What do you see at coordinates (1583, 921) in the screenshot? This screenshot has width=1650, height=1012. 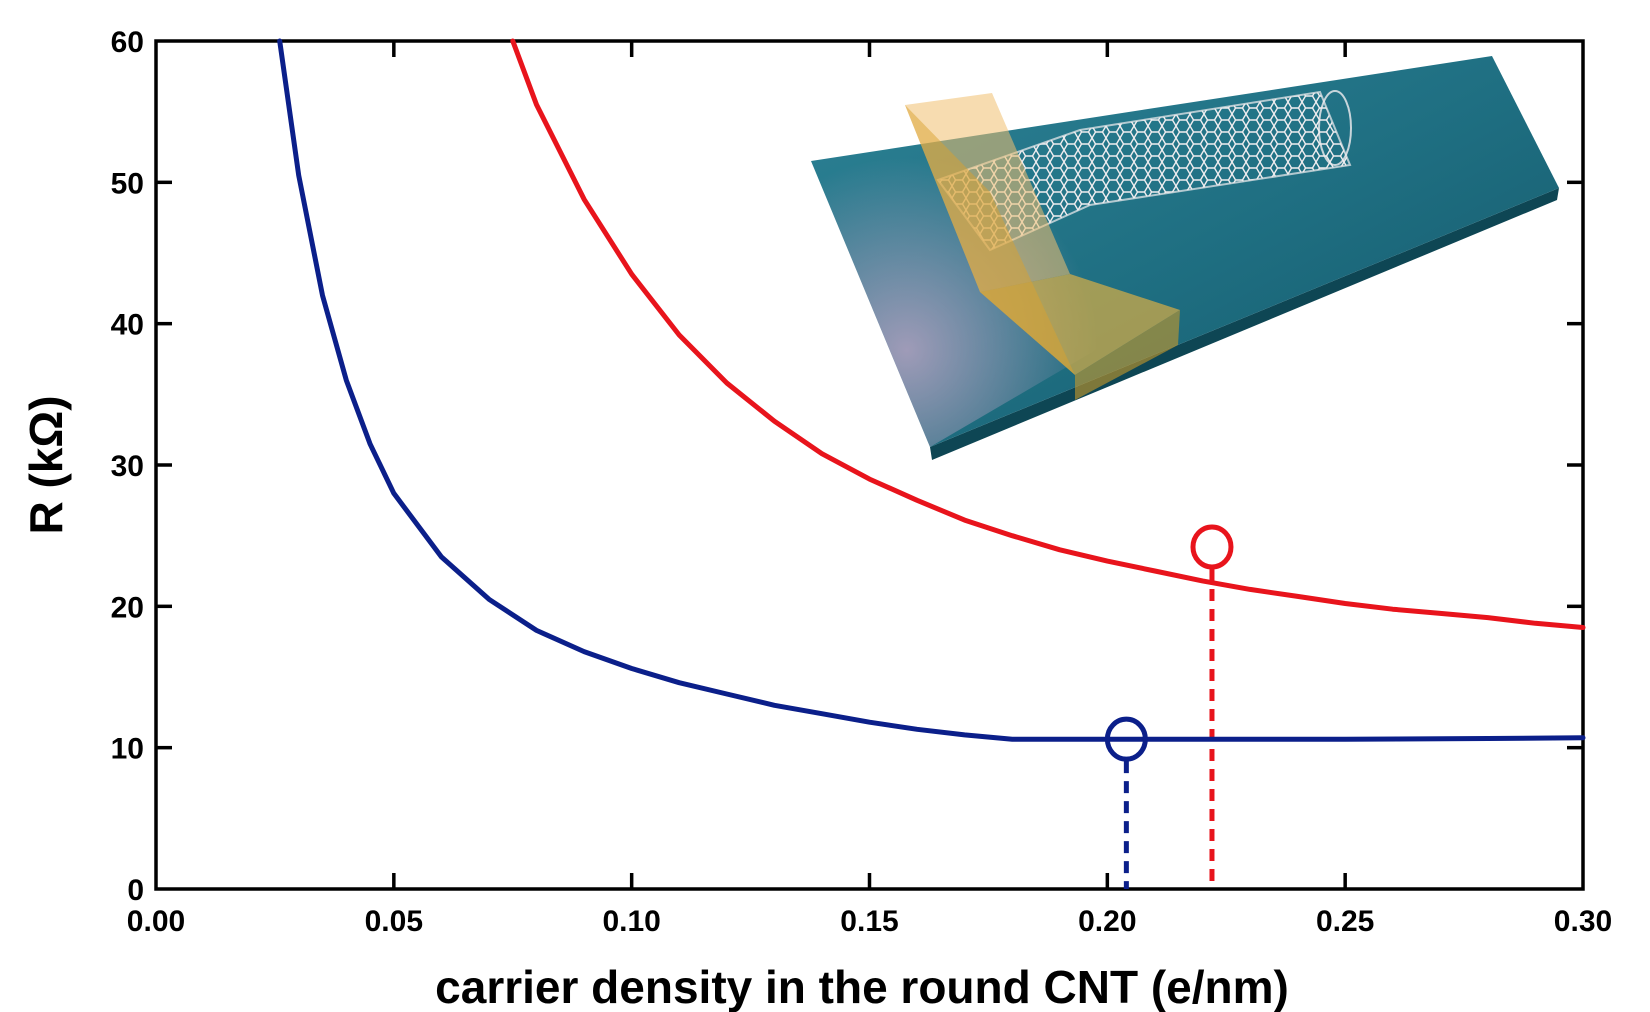 I see `x-tick-label: 0.30` at bounding box center [1583, 921].